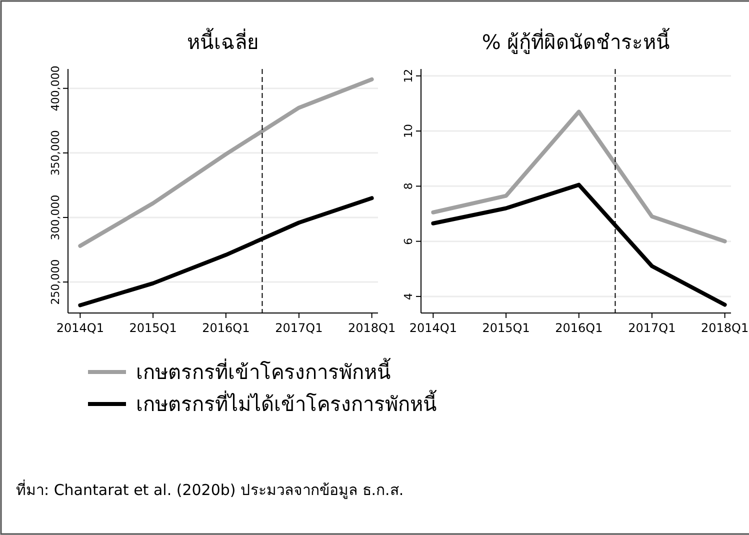  What do you see at coordinates (55, 217) in the screenshot?
I see `y-tick-label: 300,000` at bounding box center [55, 217].